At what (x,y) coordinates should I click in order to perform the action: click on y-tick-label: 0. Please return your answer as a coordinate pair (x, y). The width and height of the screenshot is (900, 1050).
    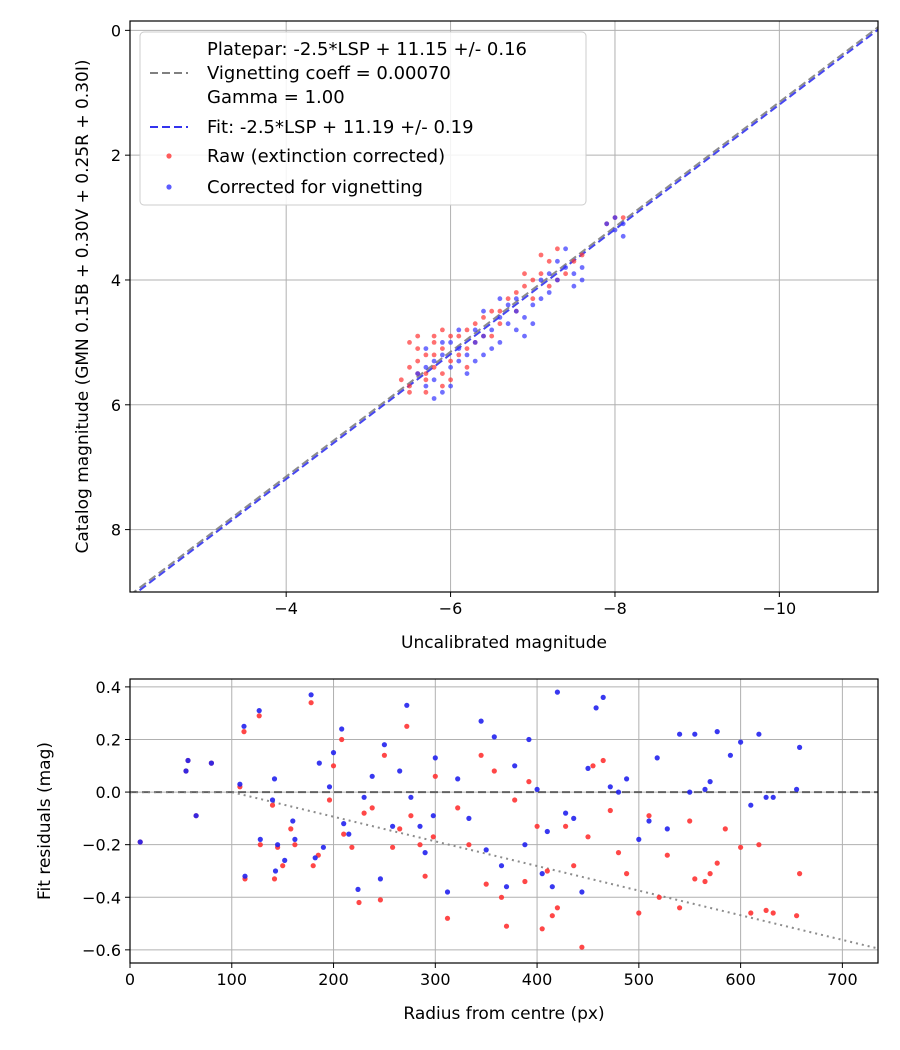
    Looking at the image, I should click on (116, 30).